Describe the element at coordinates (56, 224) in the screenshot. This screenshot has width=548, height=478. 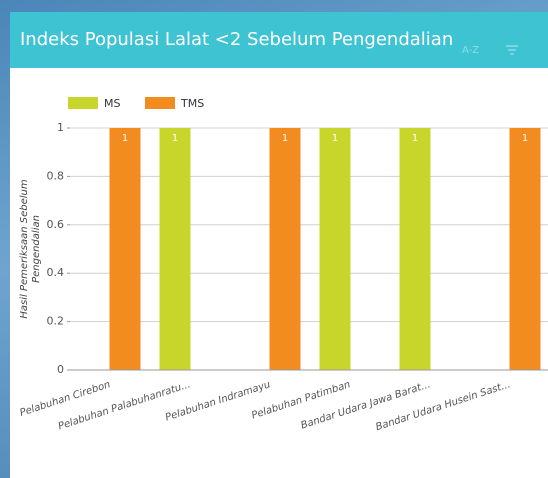
I see `y-tick-label: 0.6` at that location.